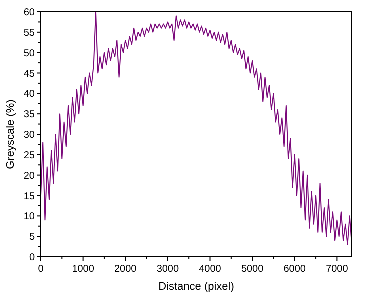  I want to click on y-tick-label: 5, so click(32, 238).